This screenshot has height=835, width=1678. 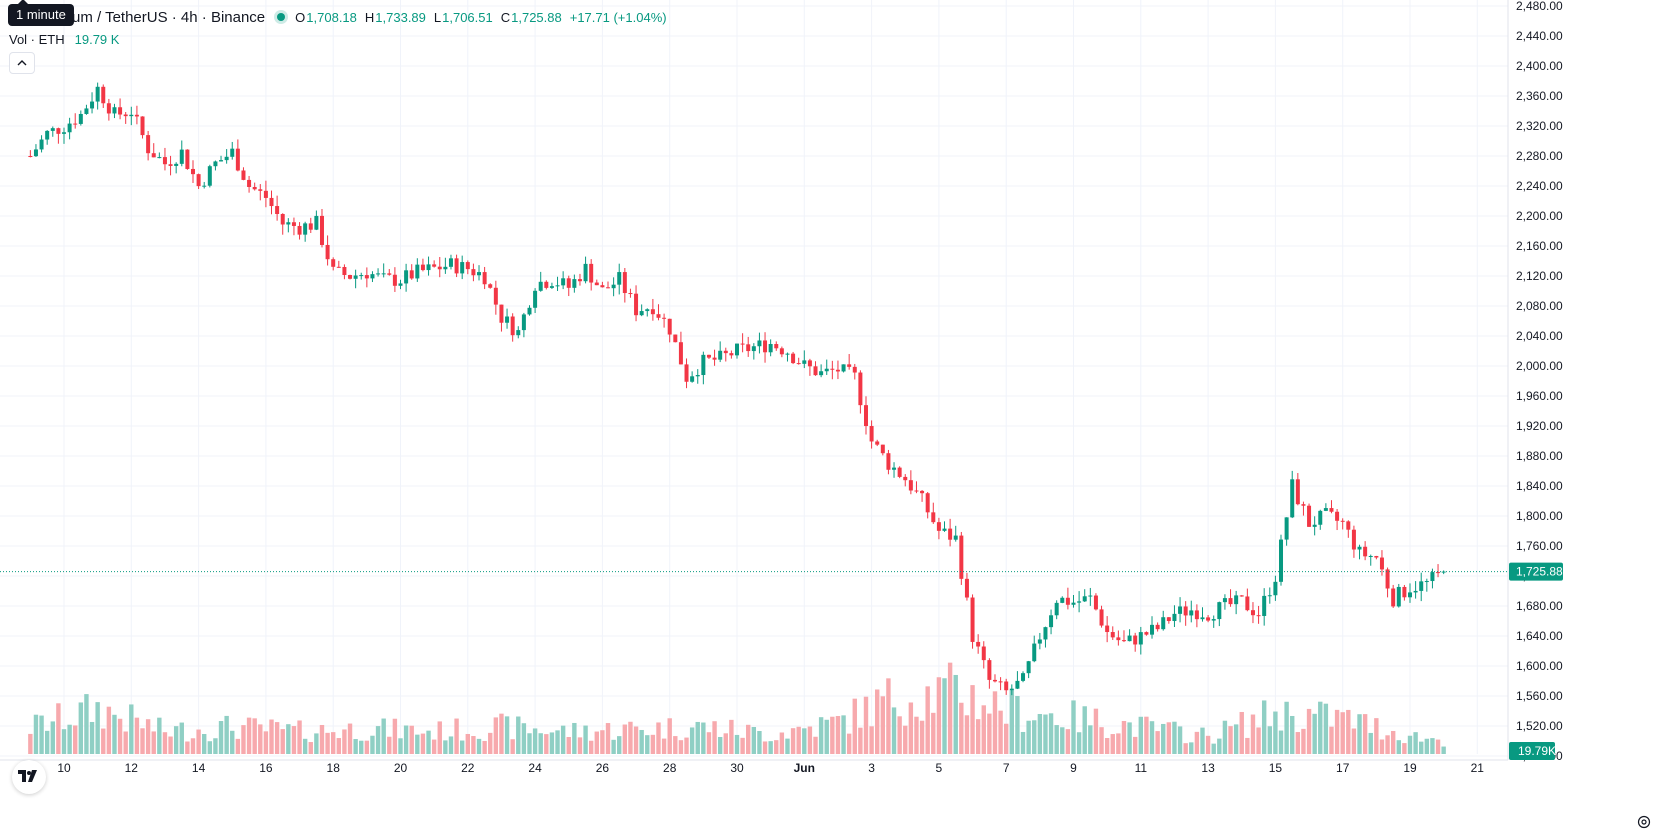 I want to click on collapse-legend-button, so click(x=22, y=63).